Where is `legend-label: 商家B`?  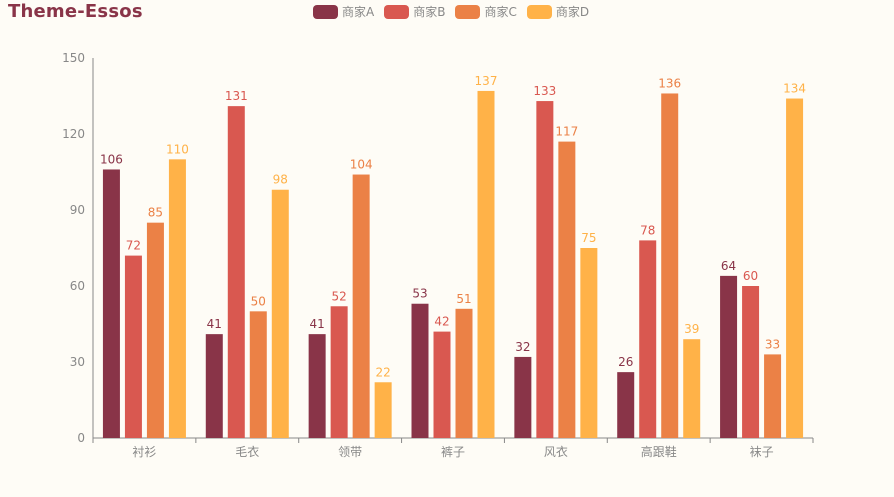
legend-label: 商家B is located at coordinates (429, 12).